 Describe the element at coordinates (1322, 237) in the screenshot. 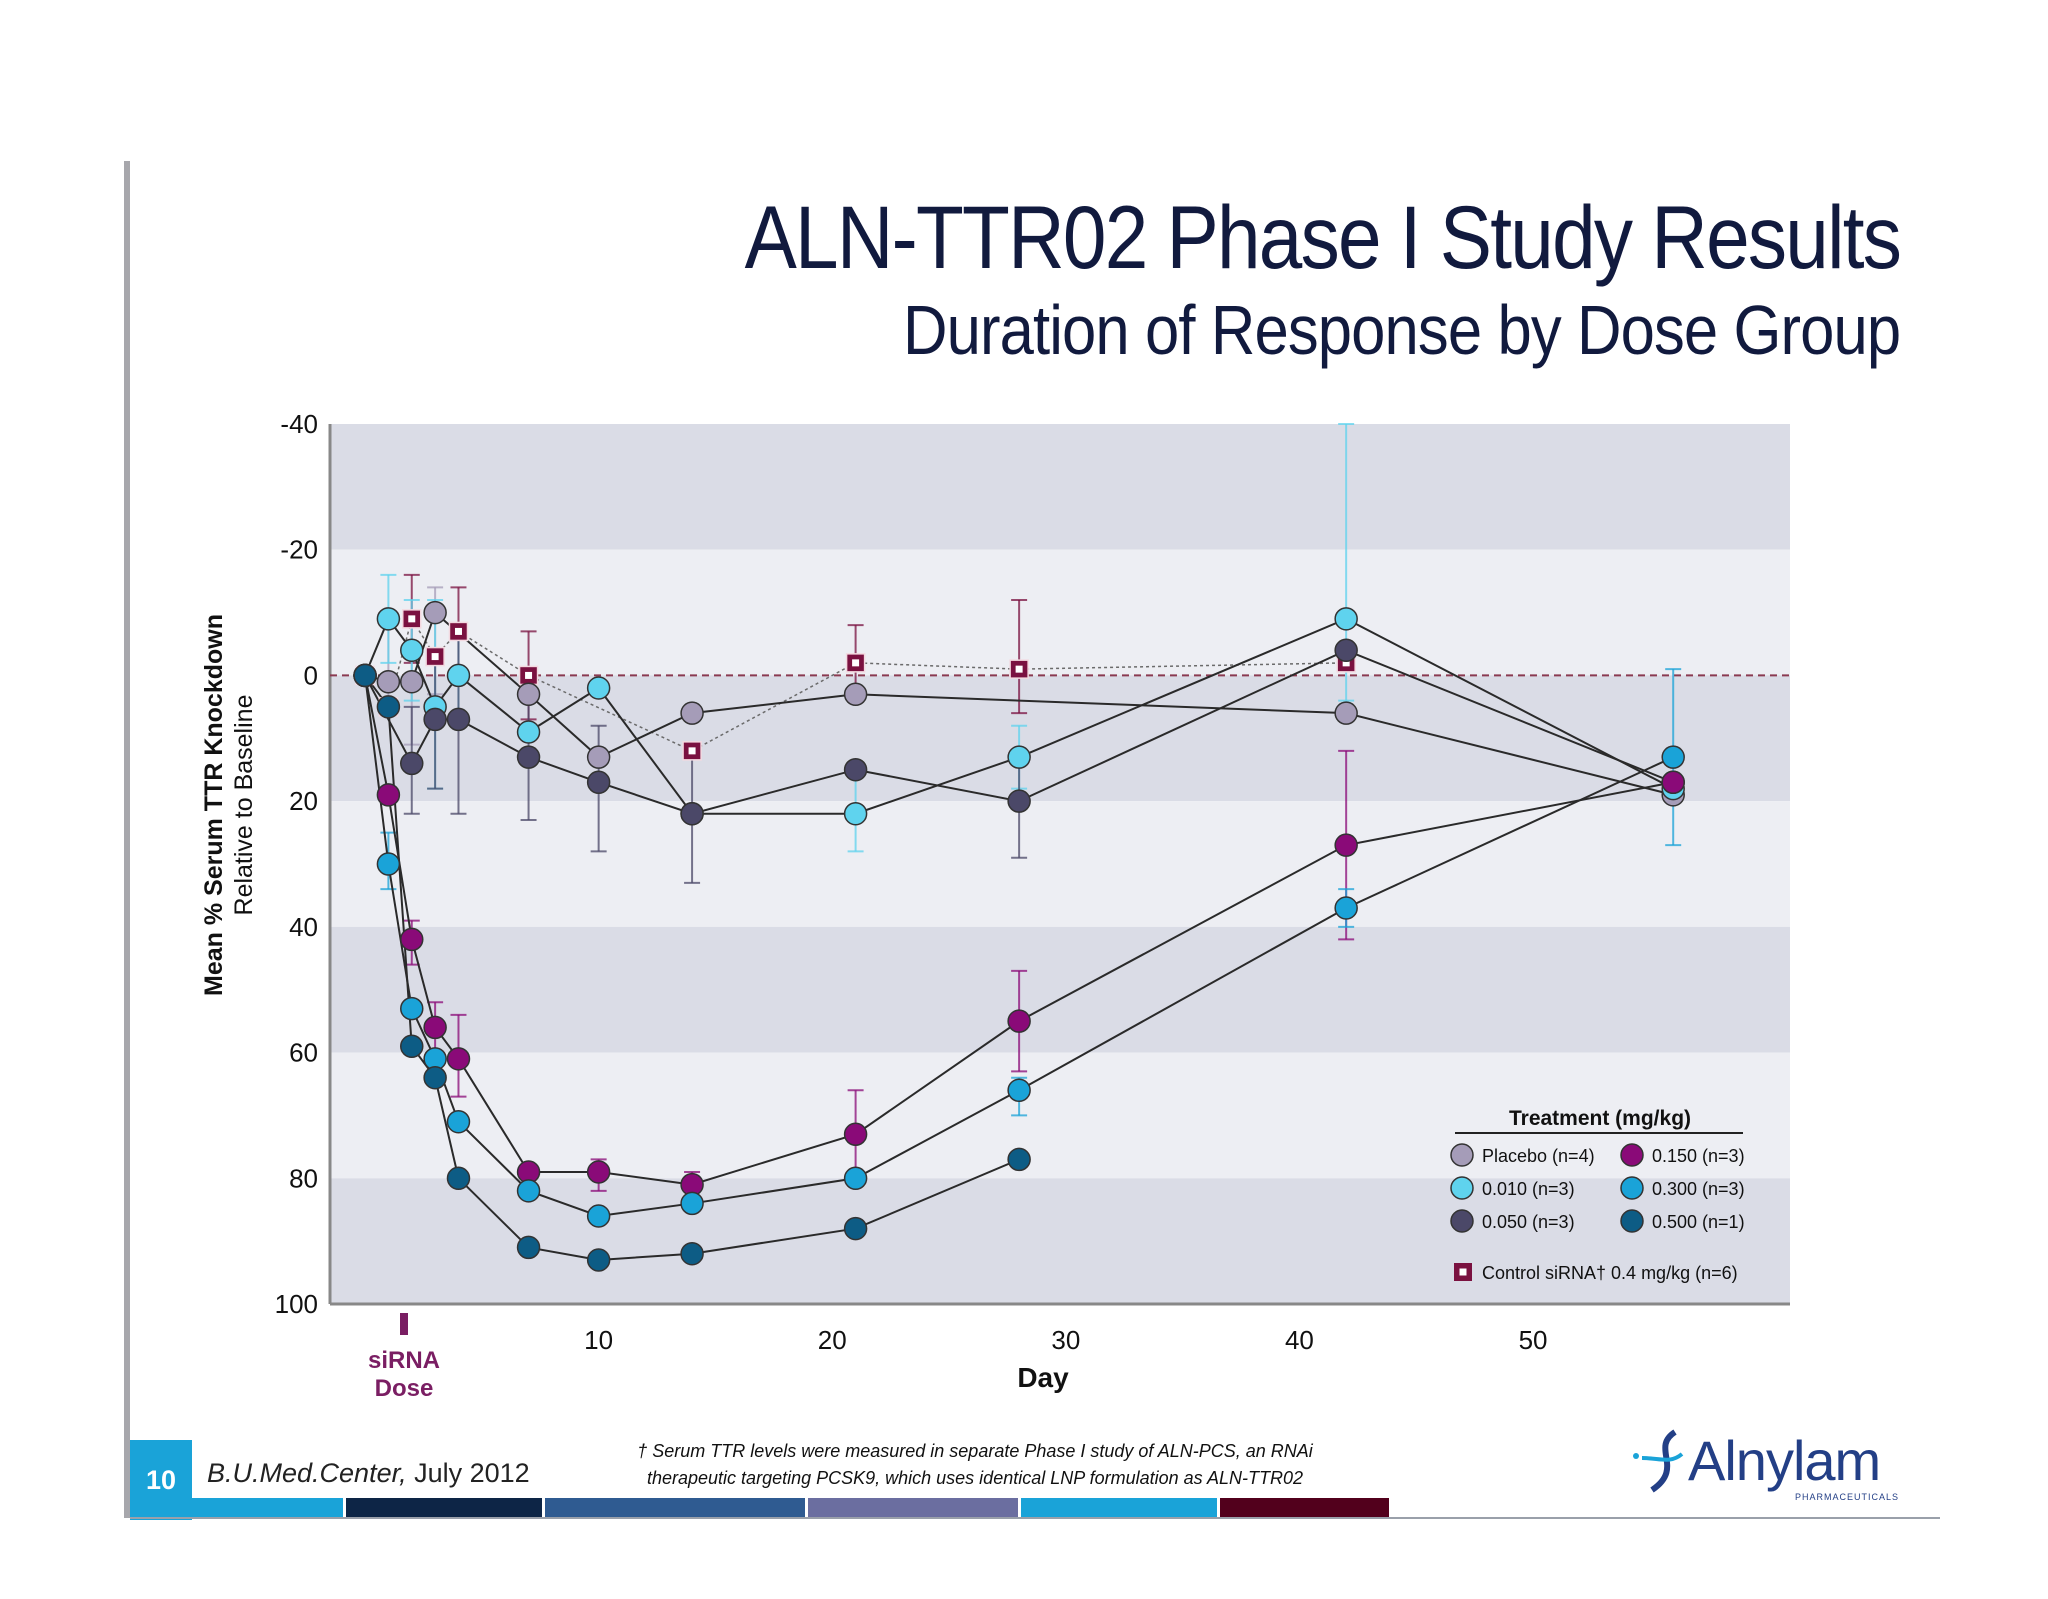

I see `slide-title: ALN-TTR02 Phase I Study Results` at that location.